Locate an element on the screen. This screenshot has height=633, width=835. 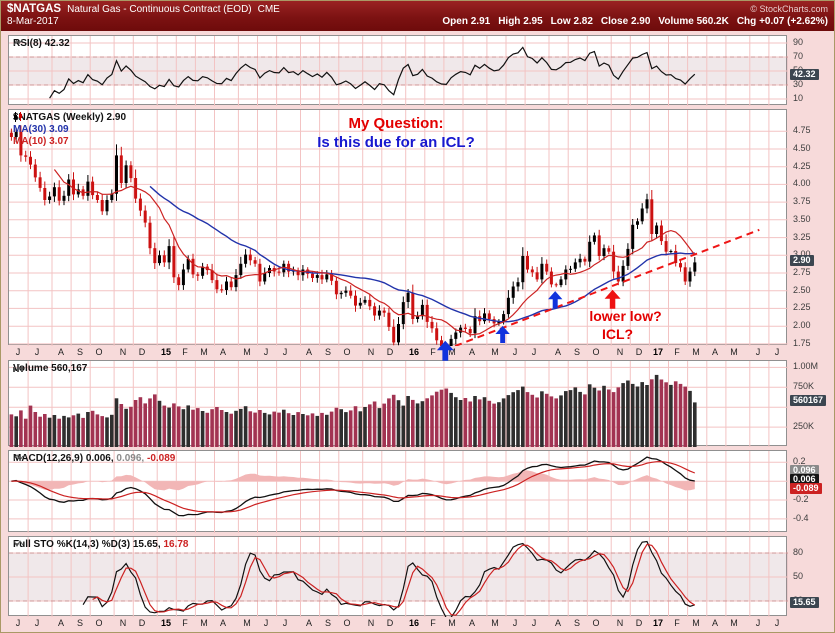
macd-label: MACD(12,26,9) 0.006, 0.096, -0.089 is located at coordinates (94, 459).